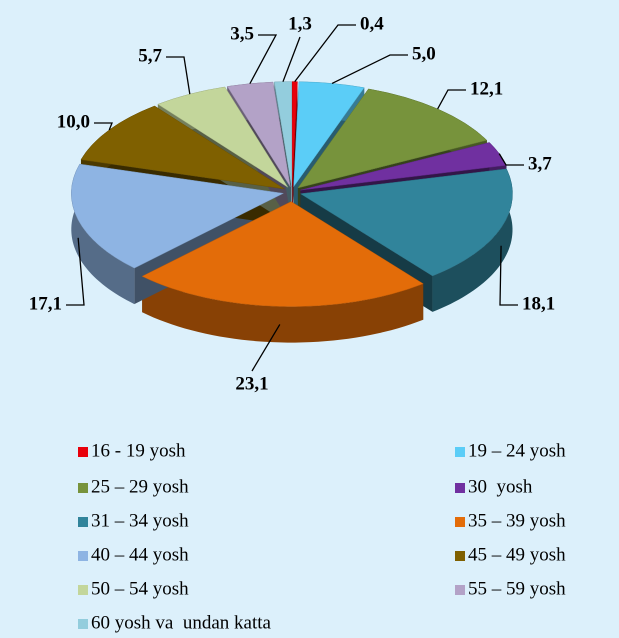 Image resolution: width=619 pixels, height=638 pixels. What do you see at coordinates (300, 23) in the screenshot?
I see `data-label: 1,3` at bounding box center [300, 23].